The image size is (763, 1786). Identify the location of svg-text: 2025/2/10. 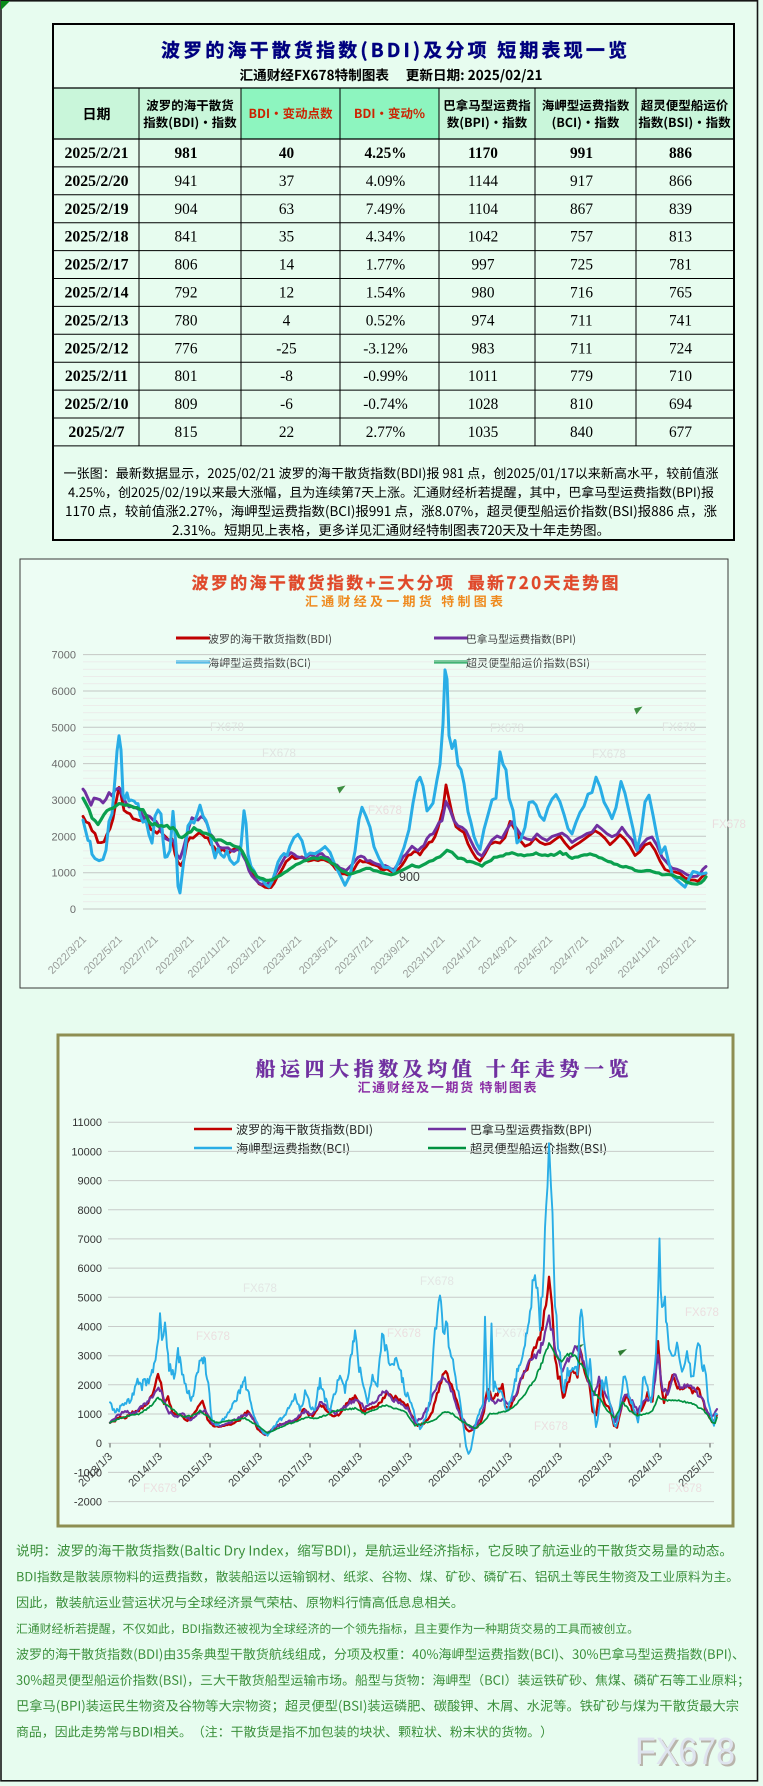
(96, 404).